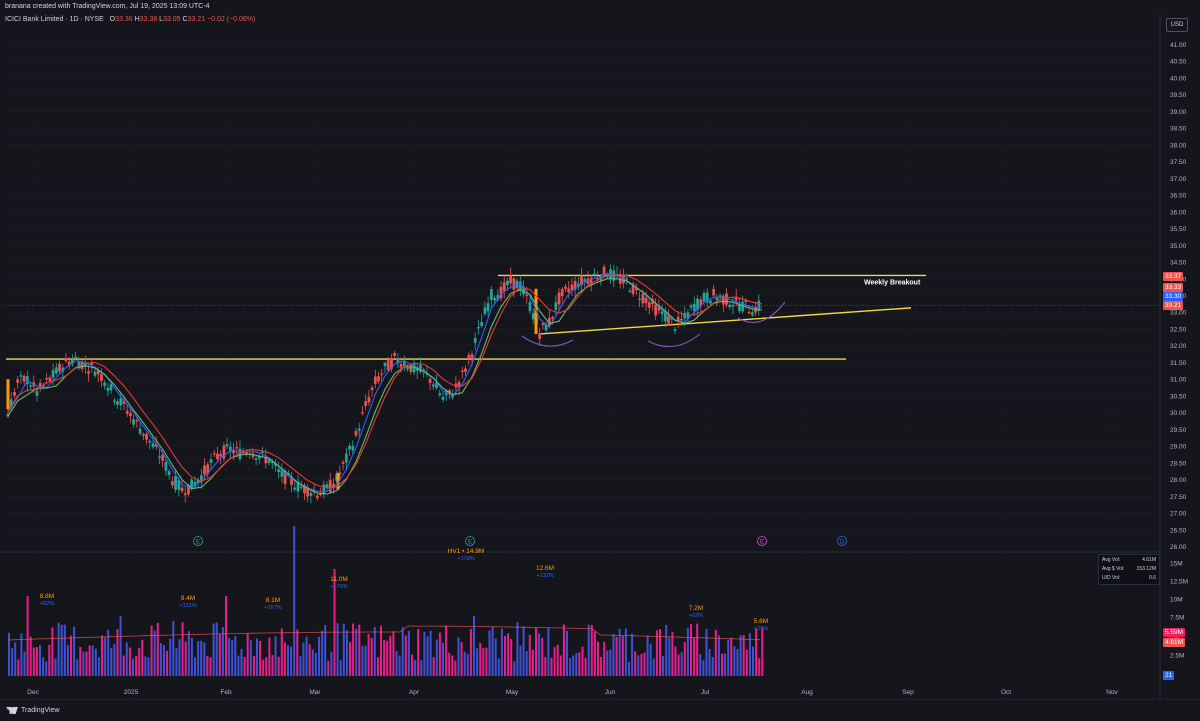  Describe the element at coordinates (1178, 196) in the screenshot. I see `price-tick-label: 36.50` at that location.